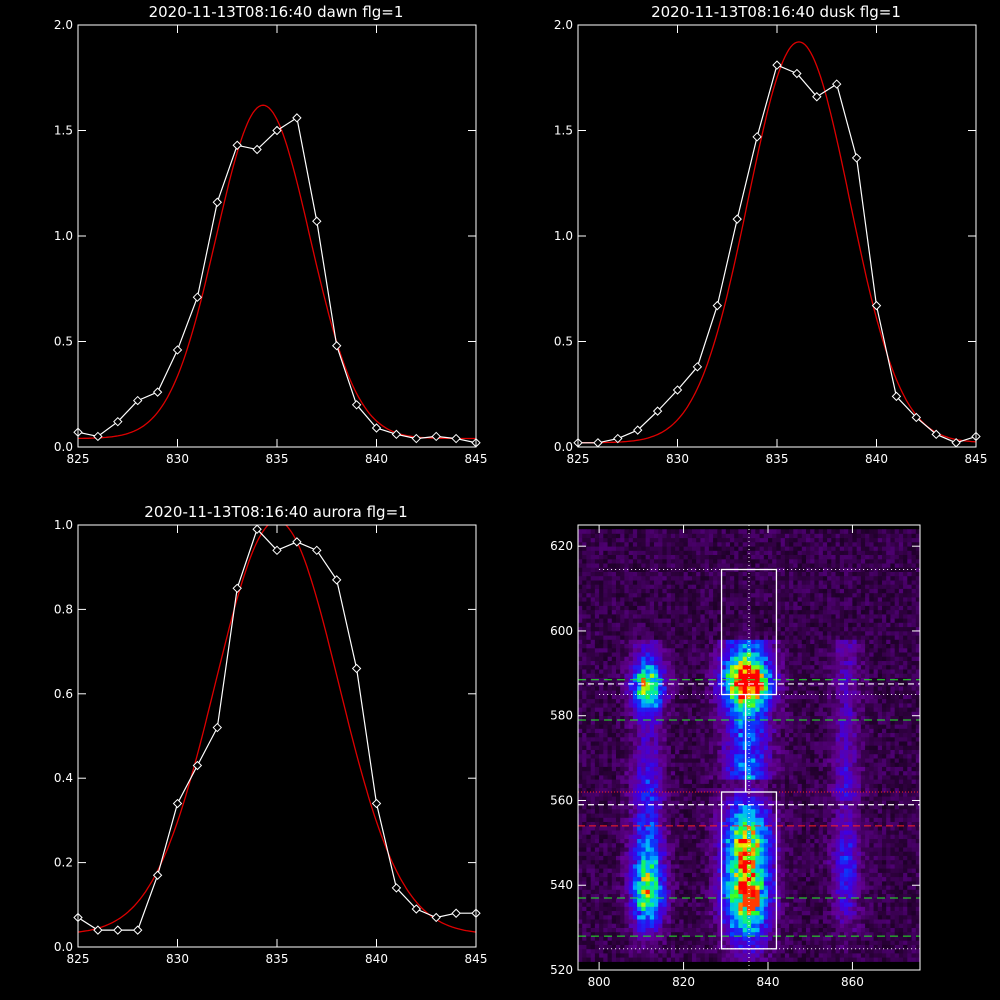 This screenshot has height=1000, width=1000. Describe the element at coordinates (657, 411) in the screenshot. I see `dusk-data-point` at that location.